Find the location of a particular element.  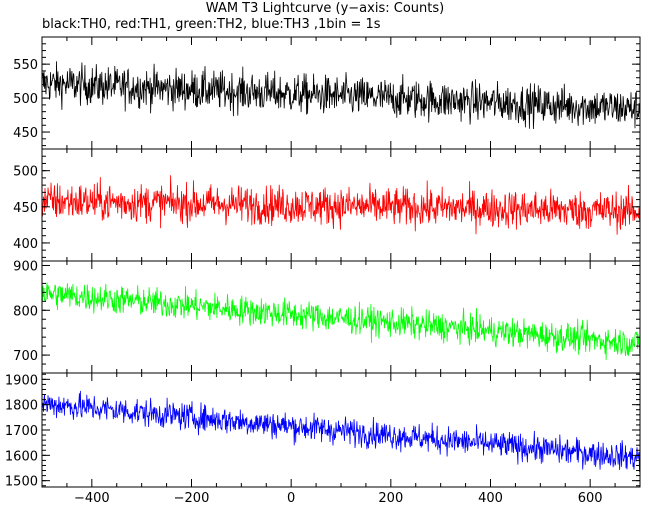

x-tick-label: 0 is located at coordinates (291, 498).